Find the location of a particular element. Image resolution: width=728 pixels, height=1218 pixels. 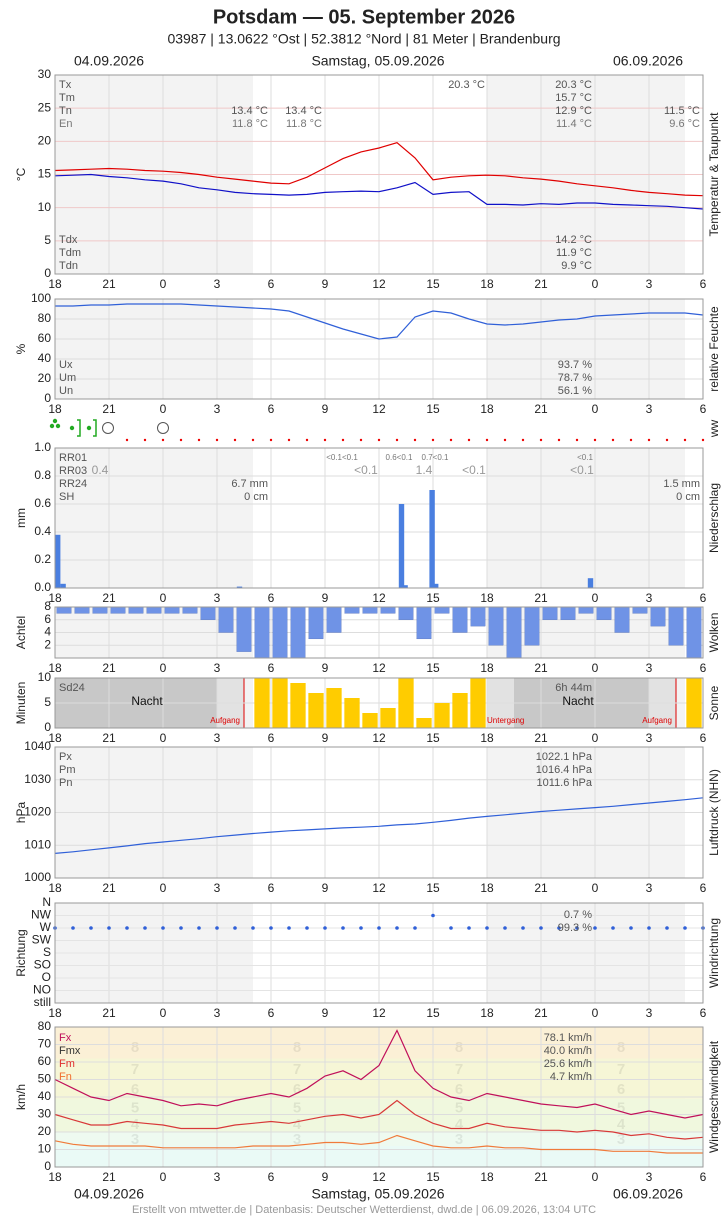

annotation: 20.3 °C is located at coordinates (573, 85).